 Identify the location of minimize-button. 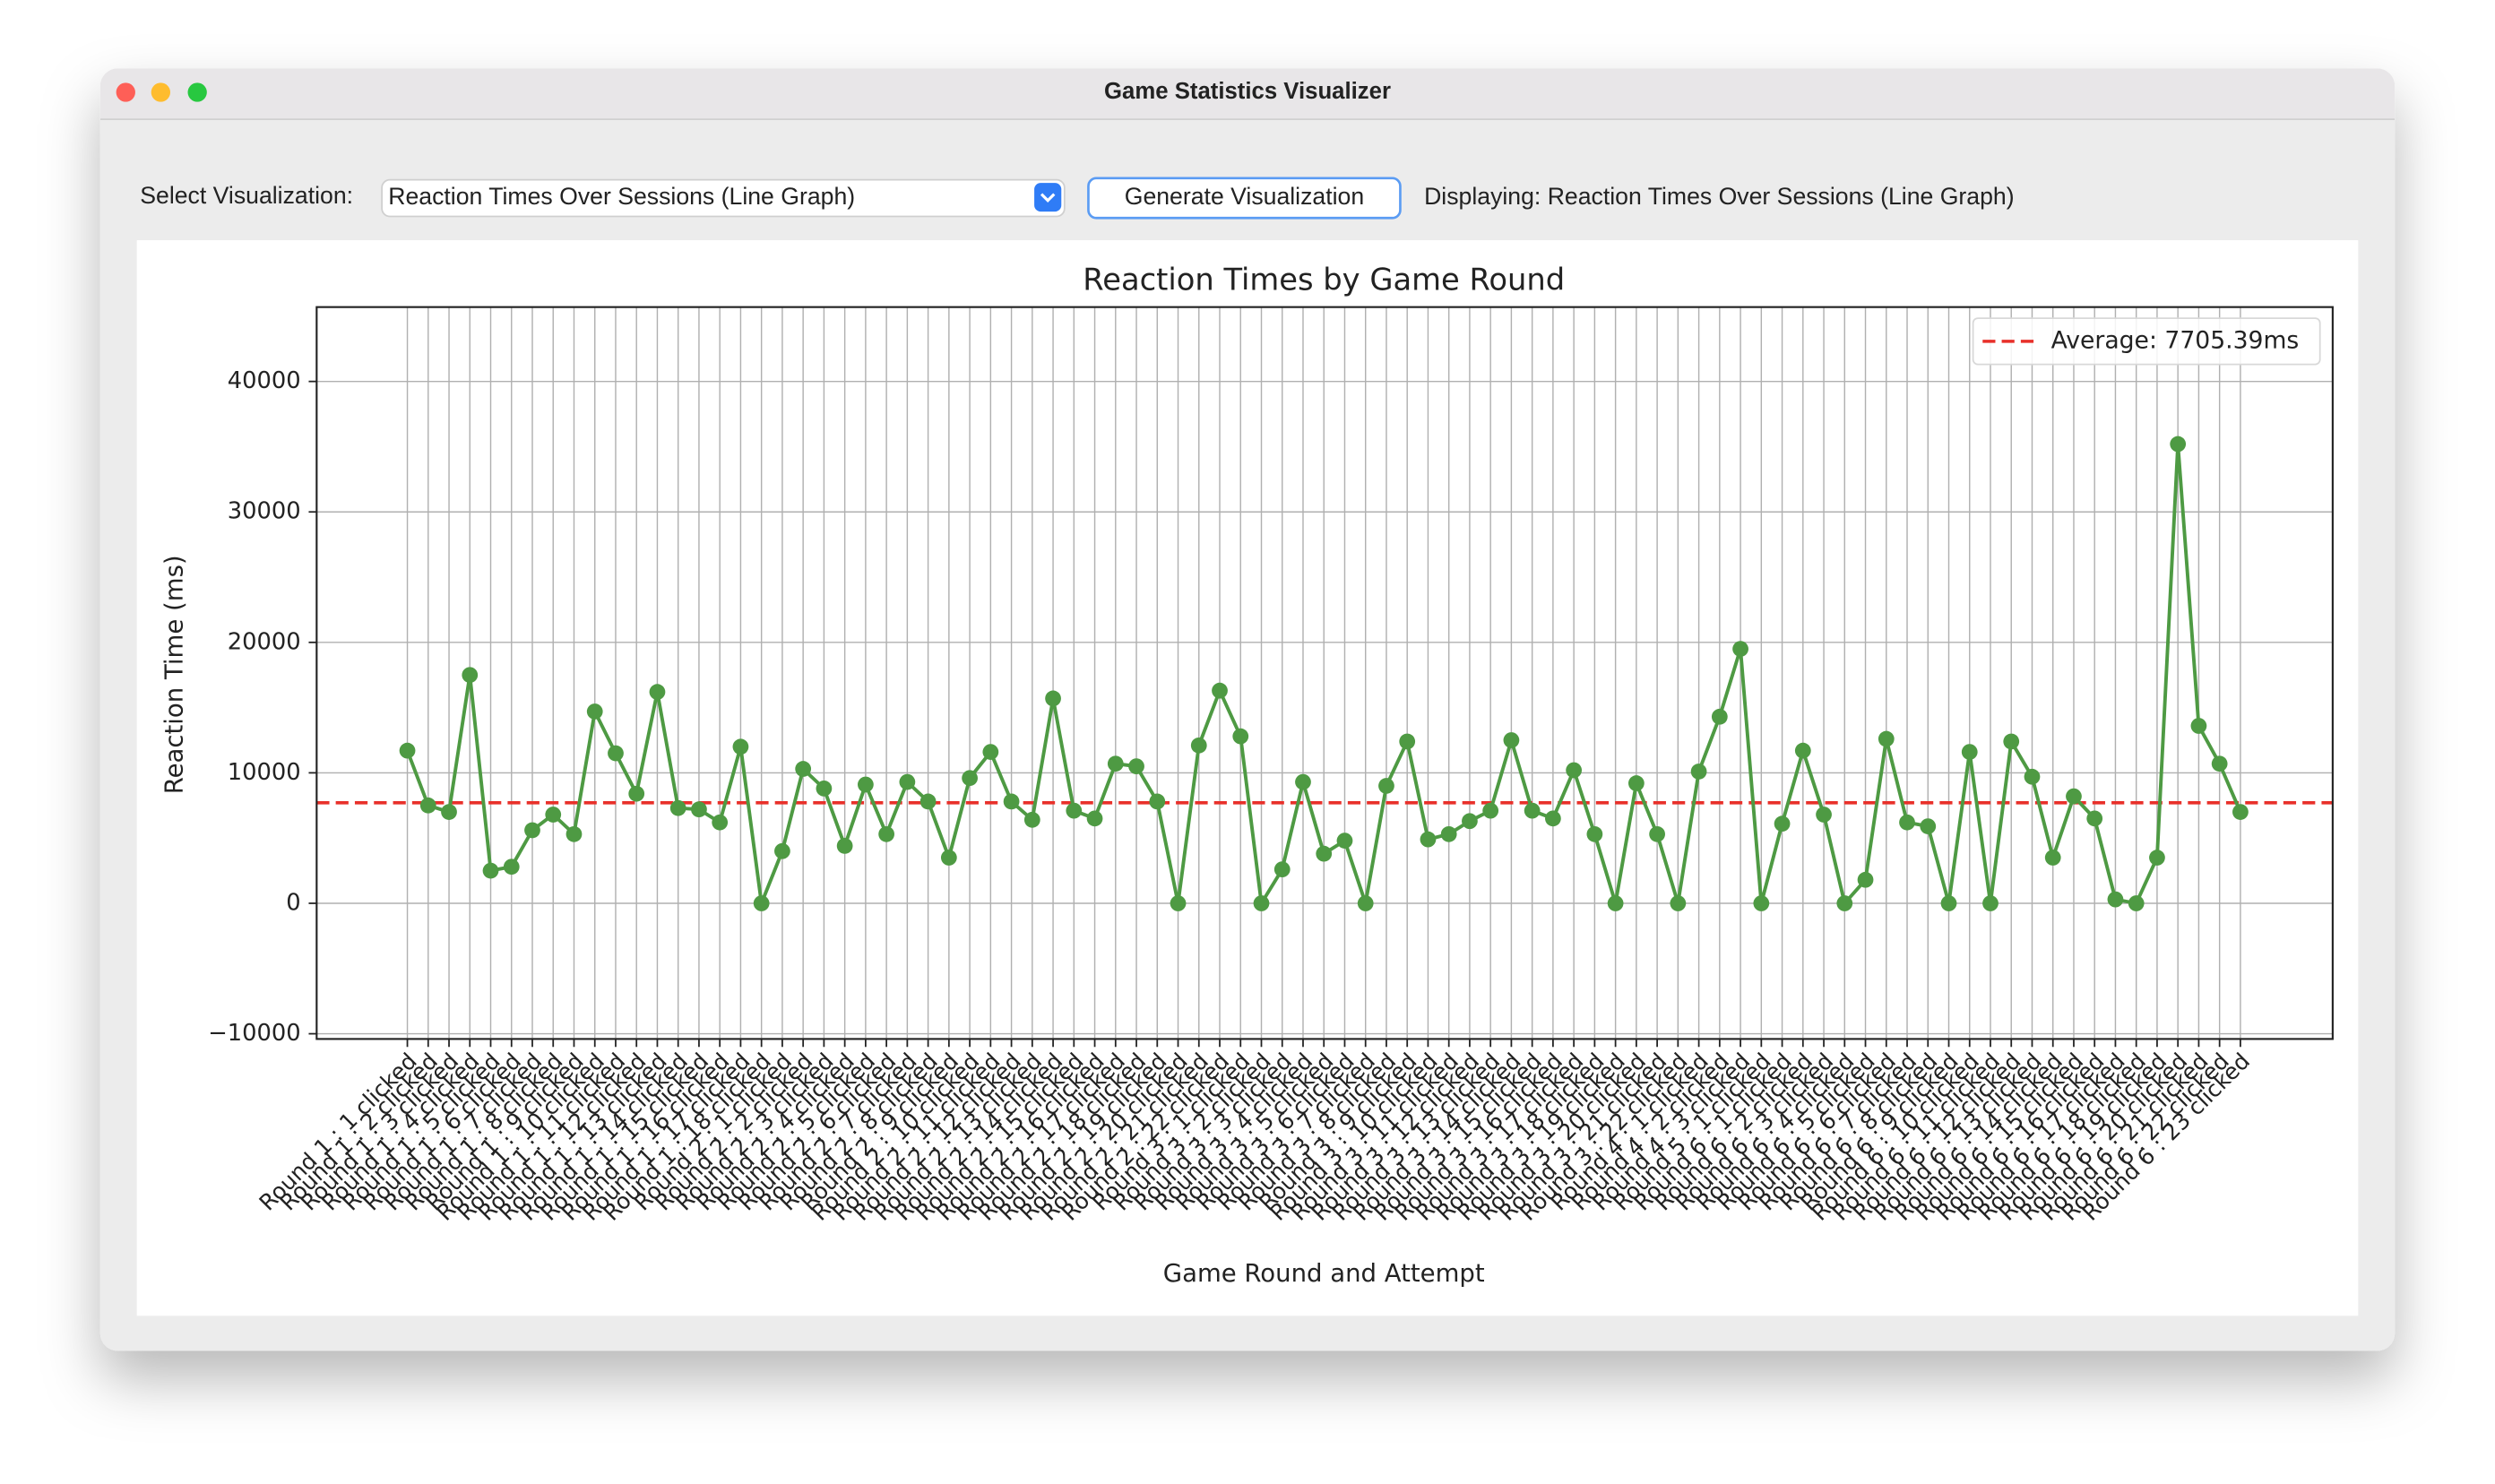
(160, 92).